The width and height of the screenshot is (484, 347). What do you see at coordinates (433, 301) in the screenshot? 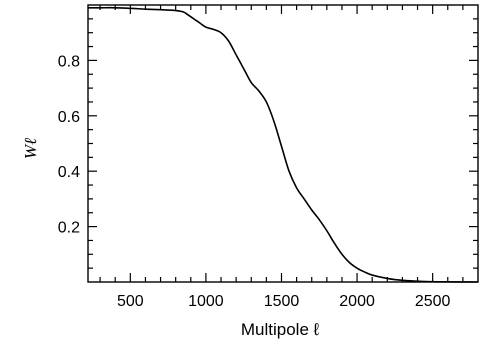
I see `x-tick-label: 2500` at bounding box center [433, 301].